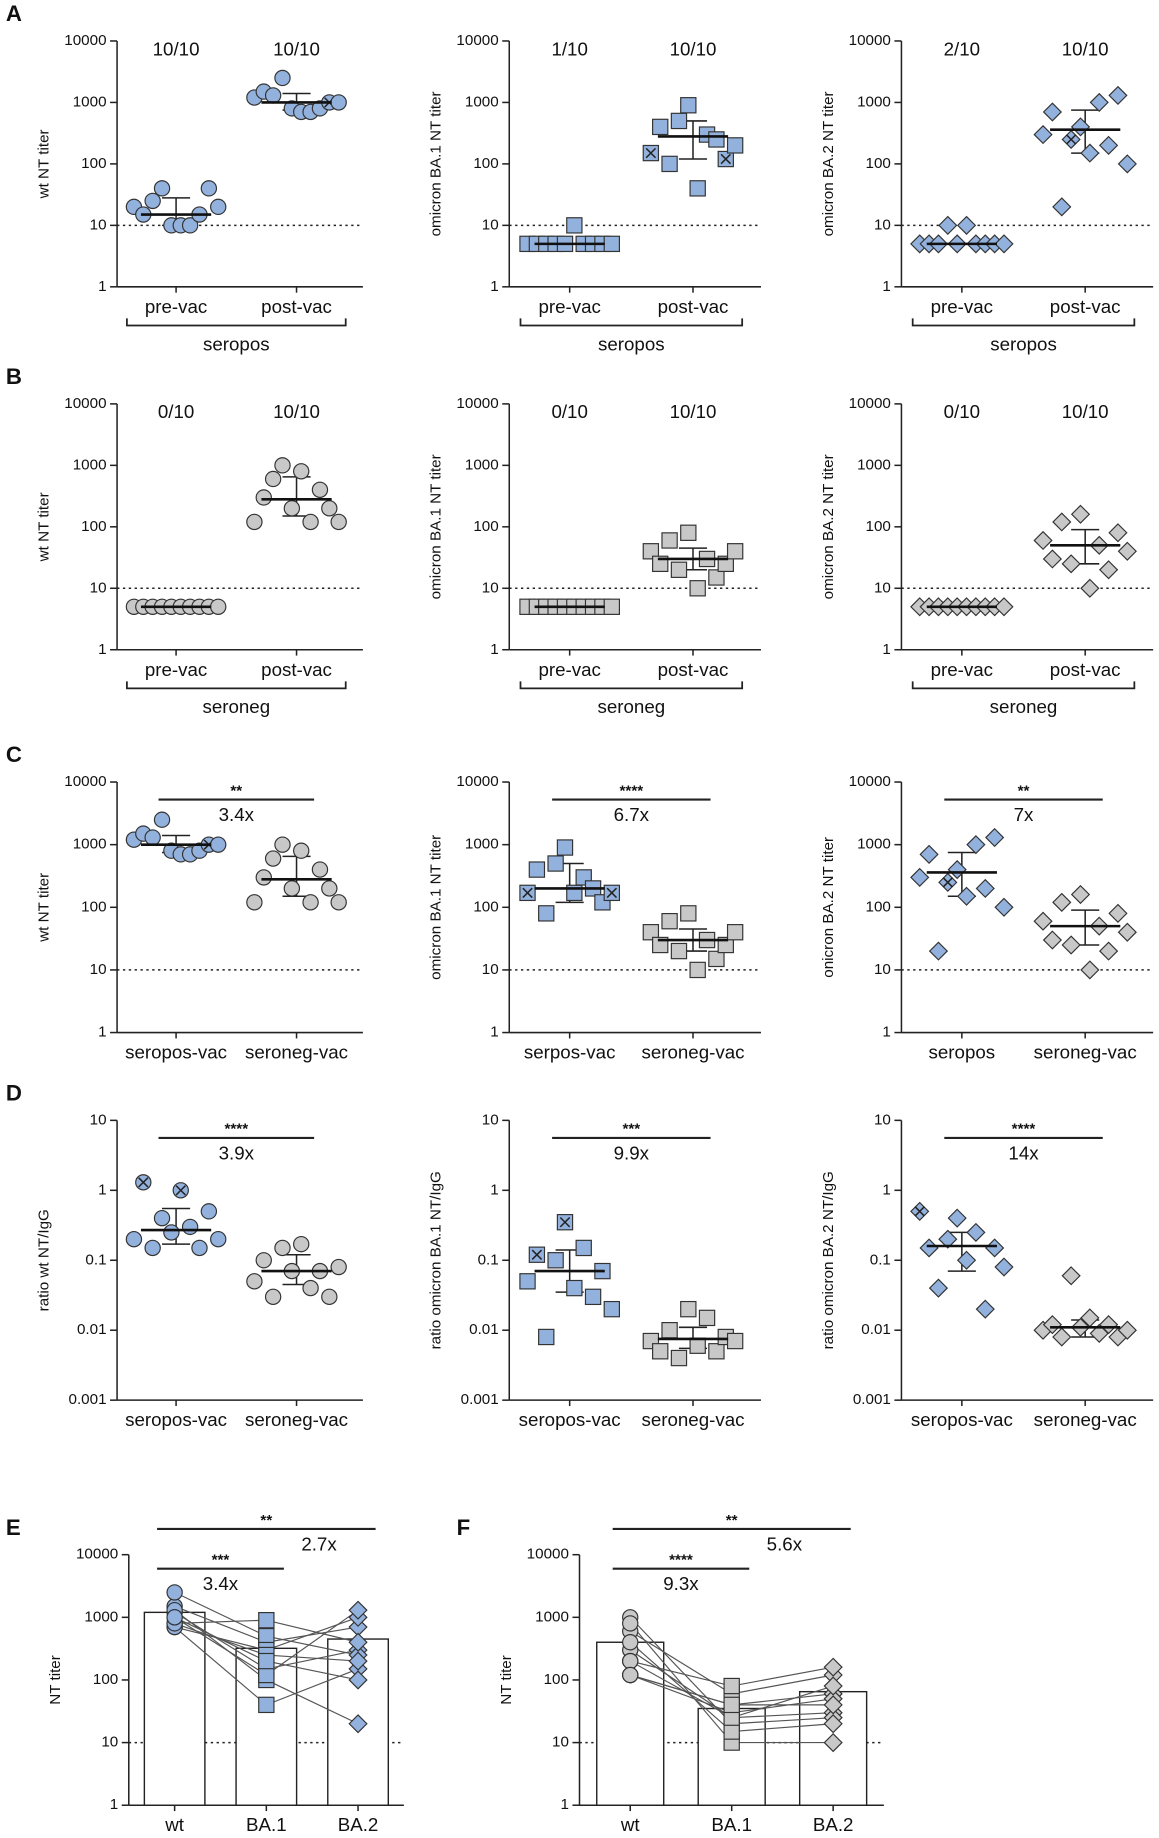 The height and width of the screenshot is (1838, 1159). I want to click on panel-label: A, so click(14, 13).